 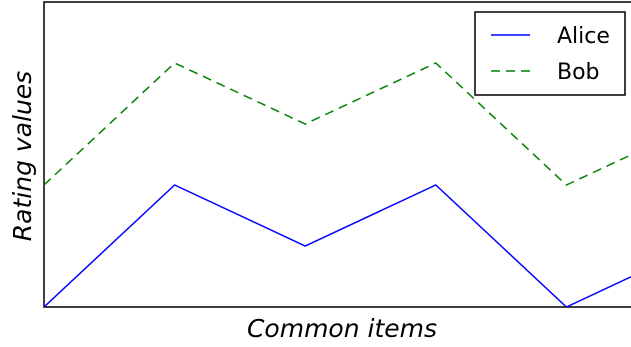 I want to click on legend-label-alice: Alice, so click(x=583, y=36).